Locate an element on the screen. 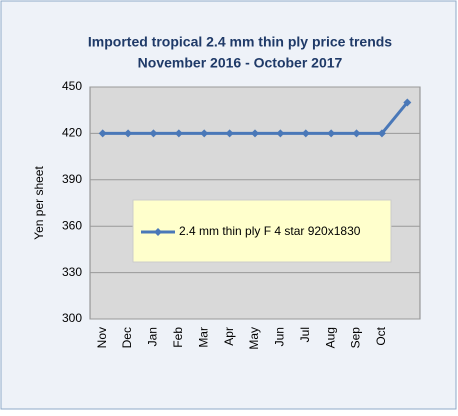  legend-label: 2.4 mm thin ply F 4 star 920x1830 is located at coordinates (270, 231).